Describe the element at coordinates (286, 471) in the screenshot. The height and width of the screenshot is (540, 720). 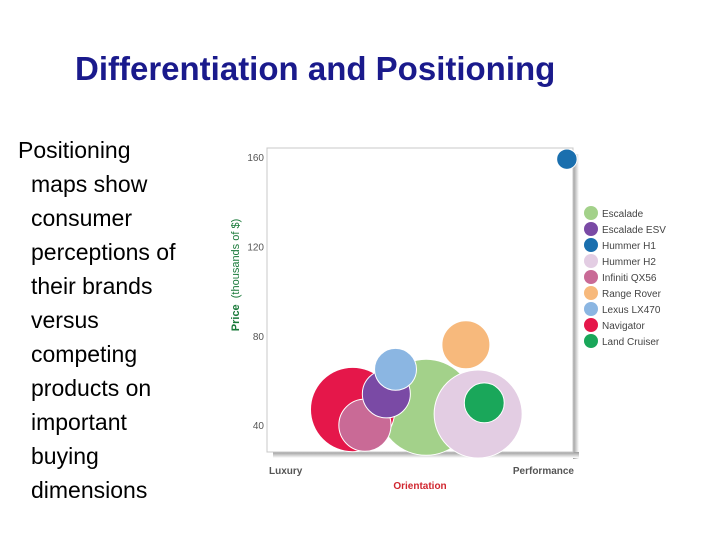
I see `x-tick-label-luxury: Luxury` at that location.